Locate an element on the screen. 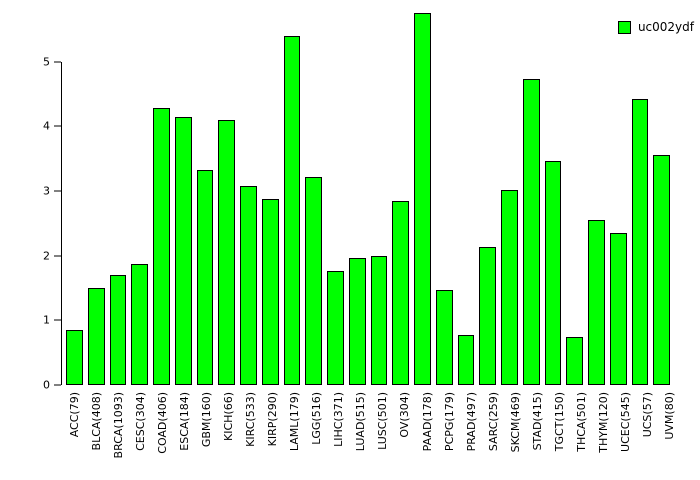 The width and height of the screenshot is (700, 480). x-tick-label: LAML(179) is located at coordinates (295, 422).